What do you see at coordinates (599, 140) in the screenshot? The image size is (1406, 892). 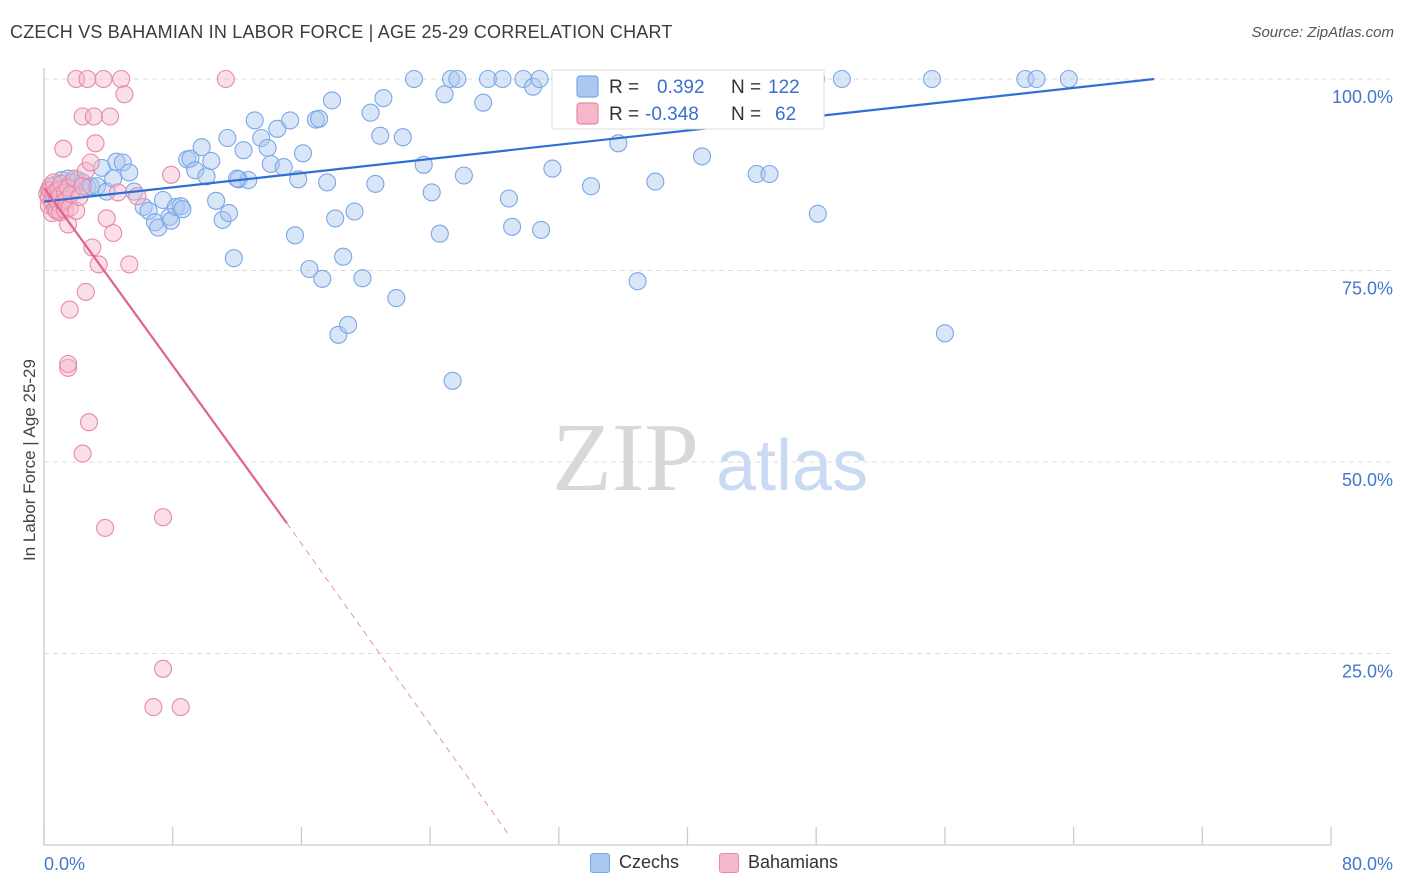 I see `czech-trend-line` at bounding box center [599, 140].